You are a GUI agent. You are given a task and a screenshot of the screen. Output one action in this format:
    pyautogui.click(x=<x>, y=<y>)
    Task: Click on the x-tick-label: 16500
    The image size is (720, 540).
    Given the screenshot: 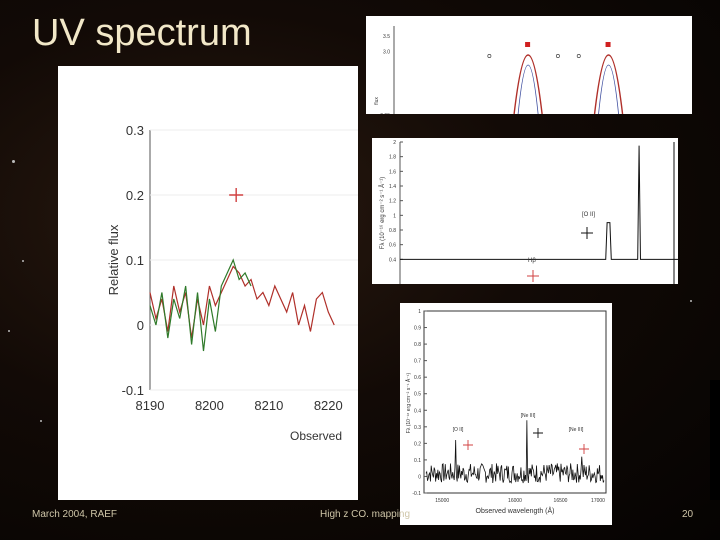 What is the action you would take?
    pyautogui.click(x=561, y=501)
    